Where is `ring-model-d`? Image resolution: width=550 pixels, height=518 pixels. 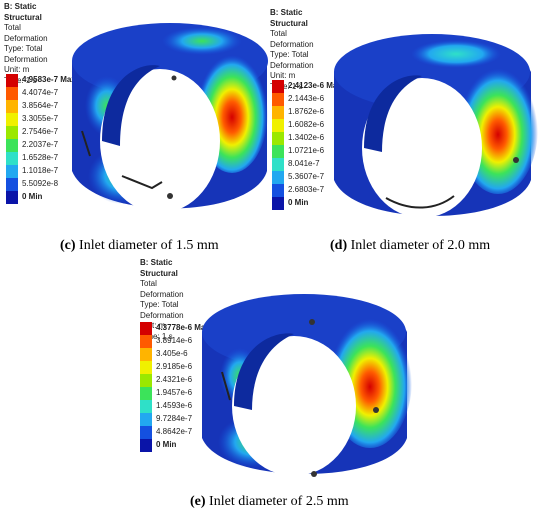
ring-model-d is located at coordinates (436, 126).